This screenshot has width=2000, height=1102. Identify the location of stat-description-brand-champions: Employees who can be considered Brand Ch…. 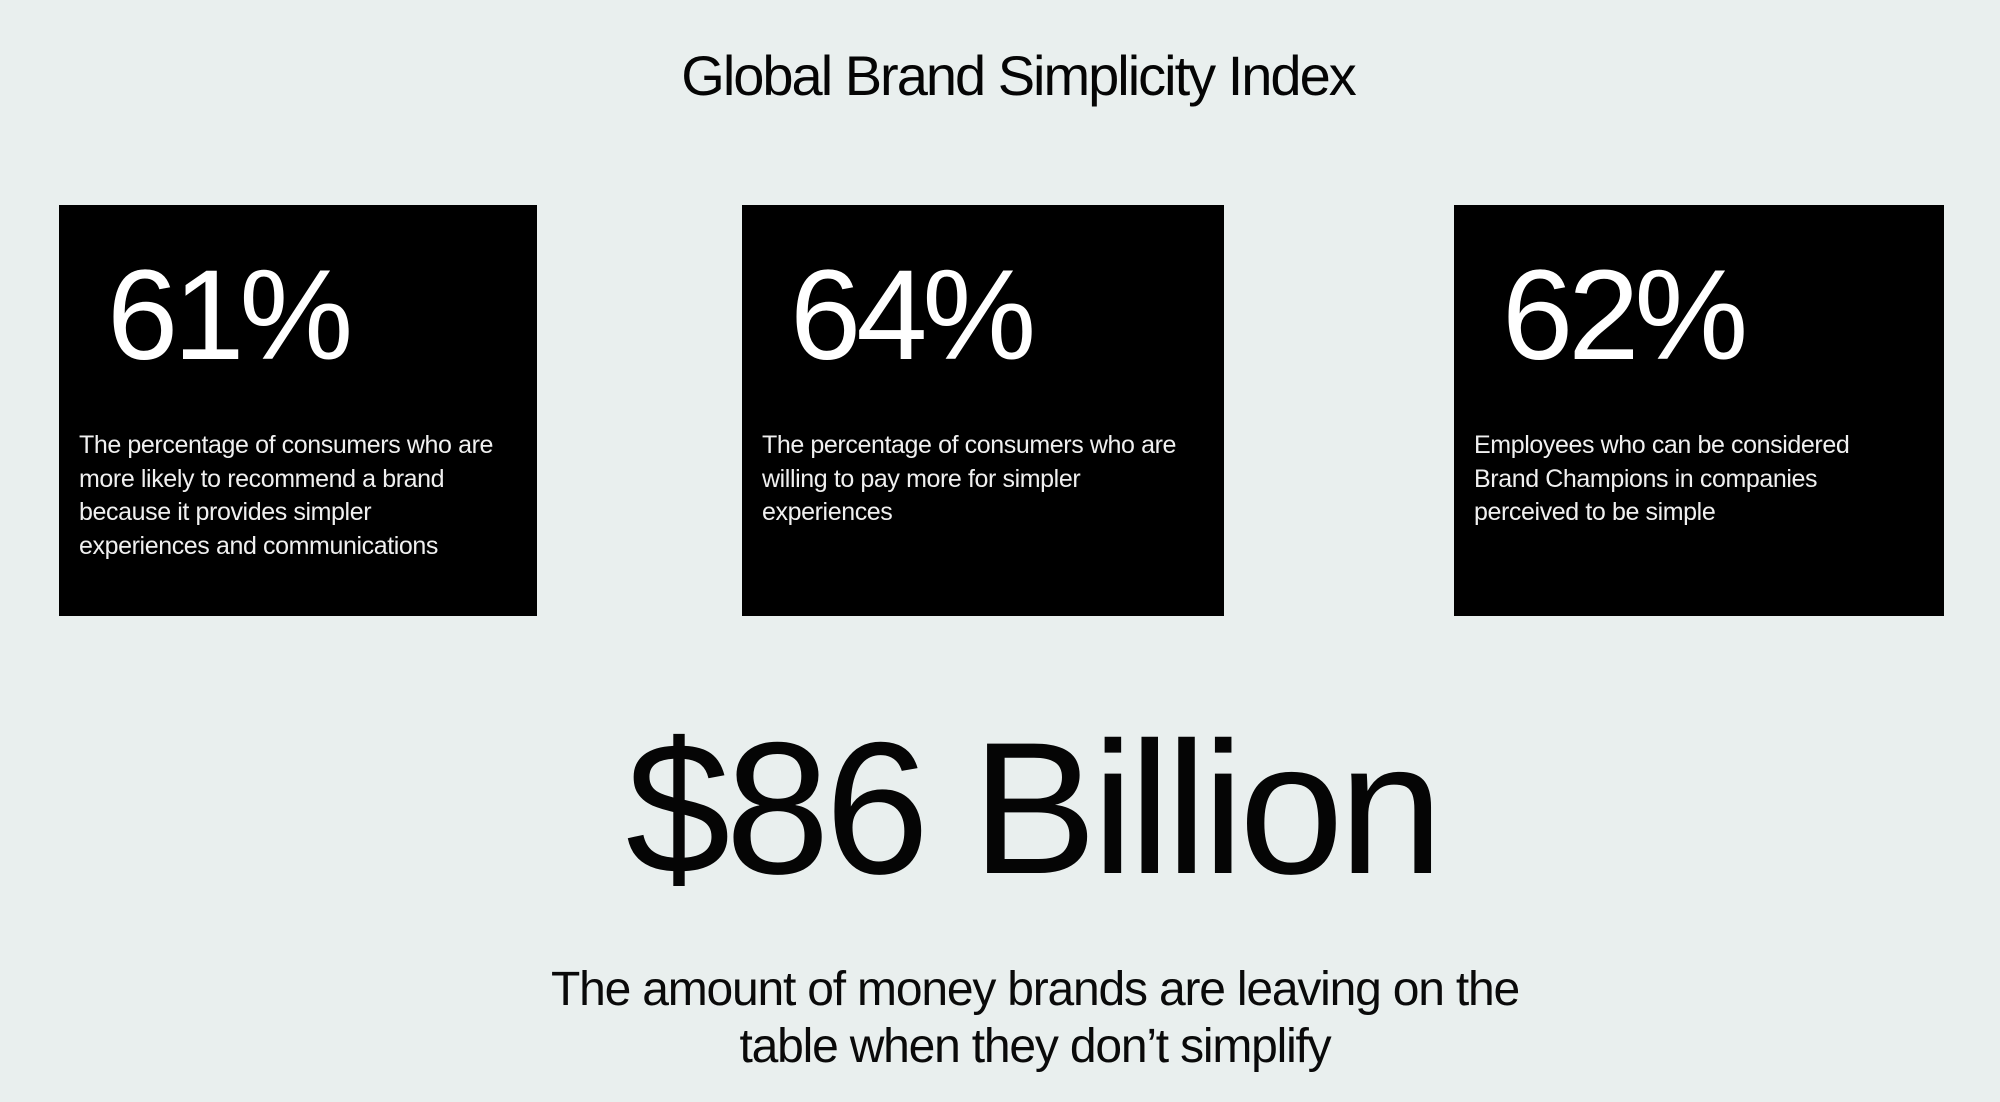
(1662, 478).